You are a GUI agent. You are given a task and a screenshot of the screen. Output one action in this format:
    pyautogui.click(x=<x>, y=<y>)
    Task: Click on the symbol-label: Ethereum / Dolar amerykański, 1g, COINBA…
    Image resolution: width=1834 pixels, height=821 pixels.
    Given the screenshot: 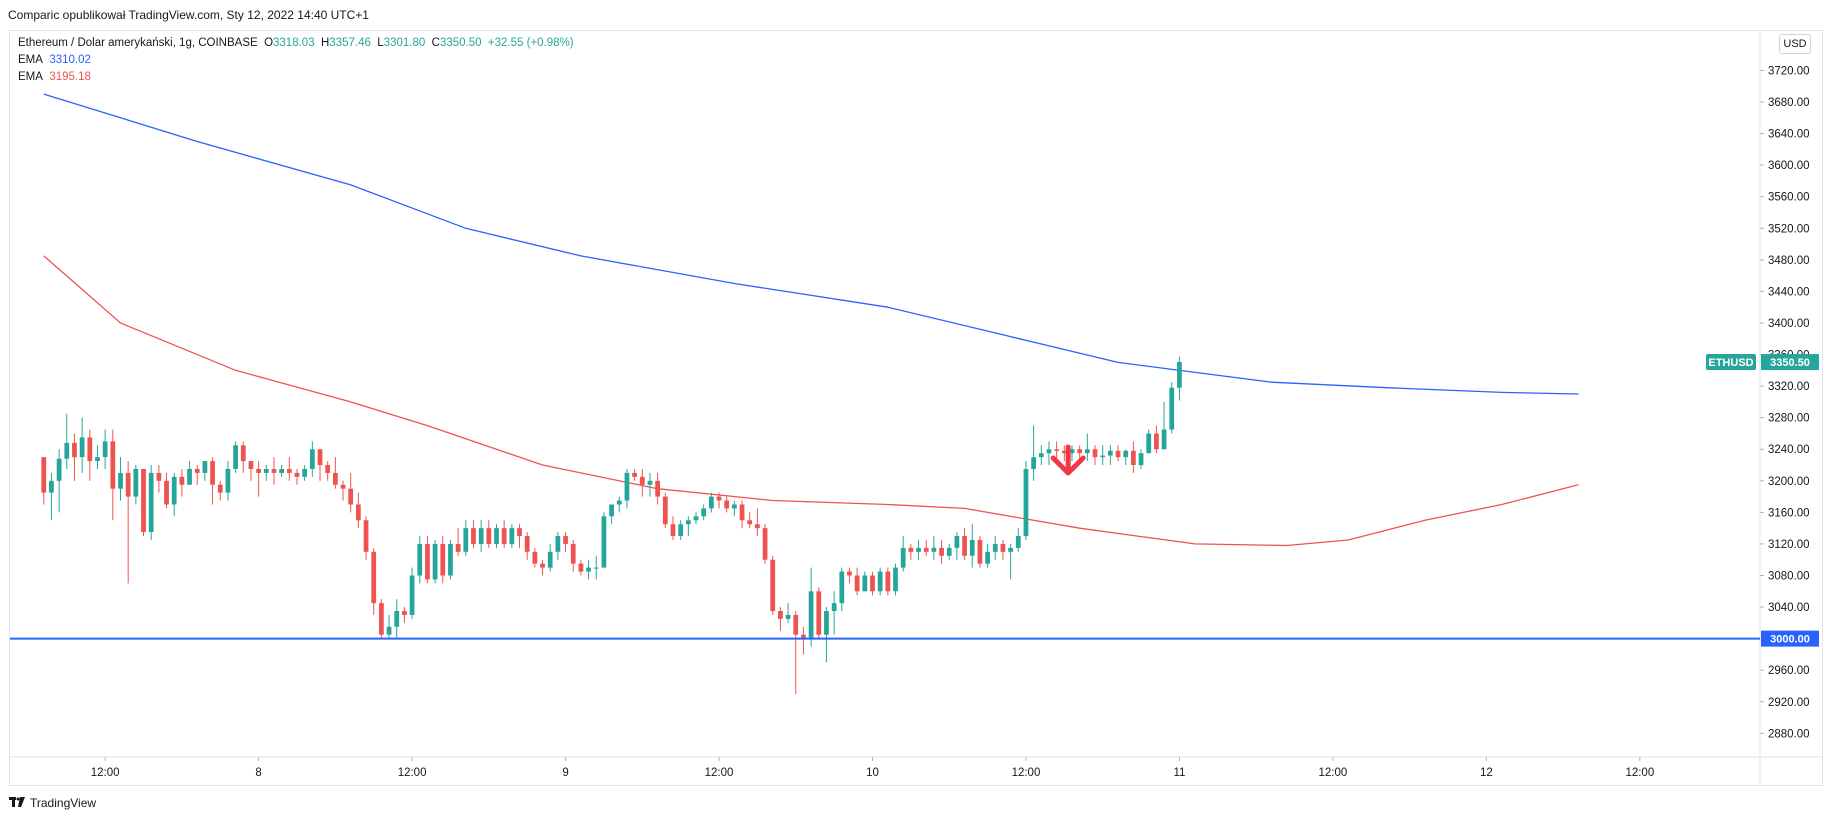 What is the action you would take?
    pyautogui.click(x=138, y=43)
    